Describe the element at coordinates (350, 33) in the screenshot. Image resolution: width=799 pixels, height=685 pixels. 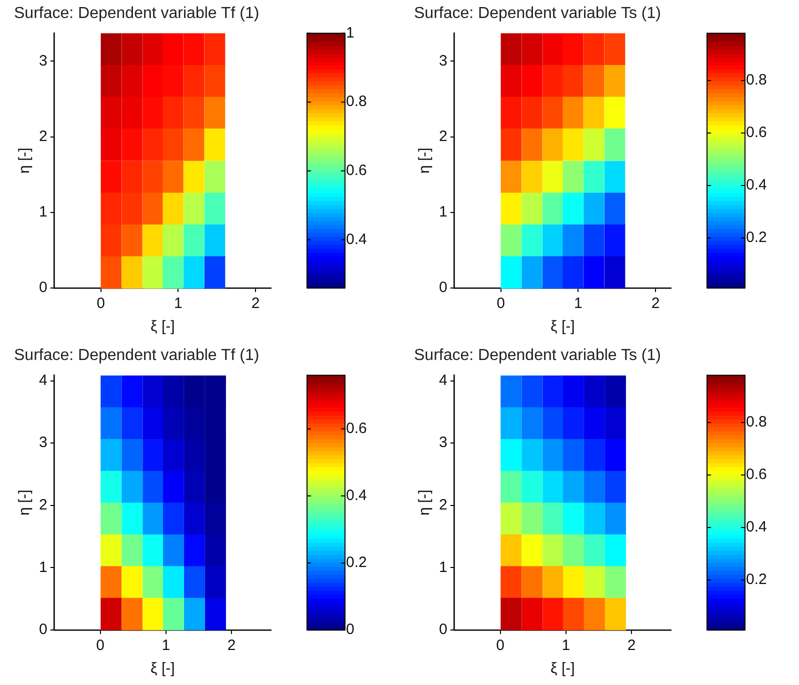
I see `color-bar-label: 1` at that location.